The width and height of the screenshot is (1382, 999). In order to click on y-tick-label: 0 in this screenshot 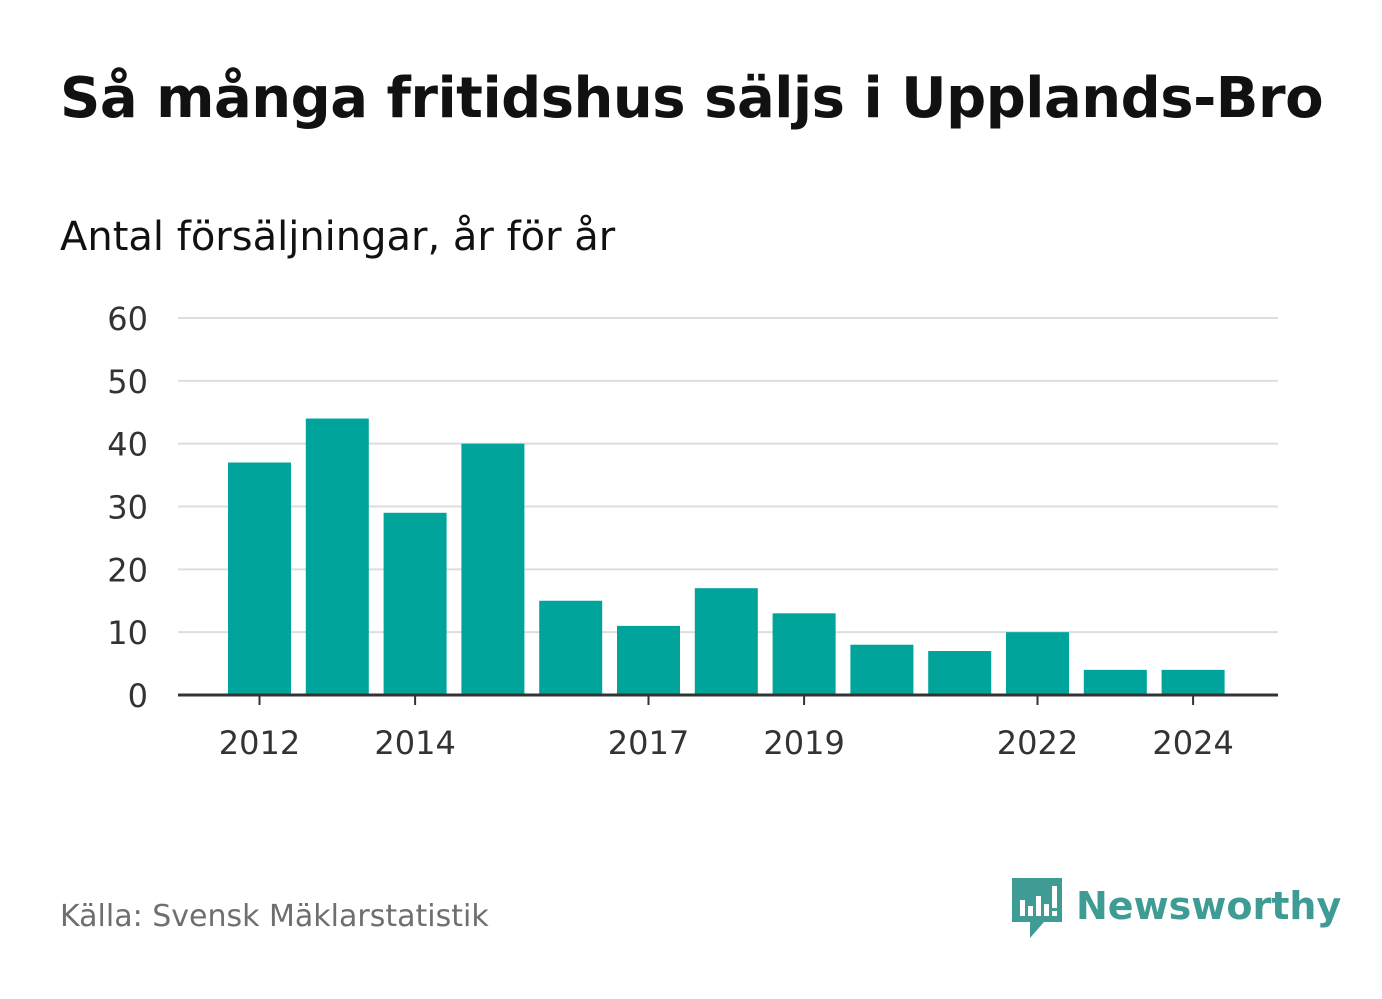, I will do `click(138, 696)`.